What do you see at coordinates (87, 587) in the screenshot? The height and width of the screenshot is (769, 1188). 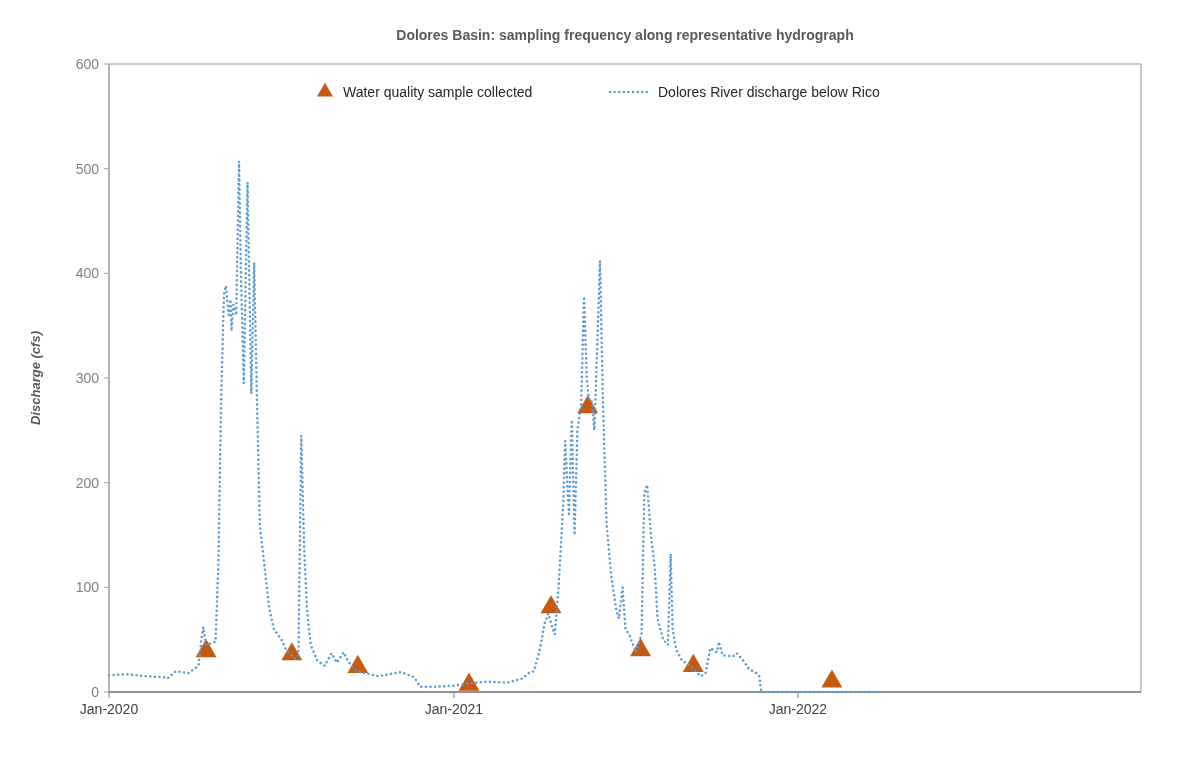 I see `y-tick-label: 100` at bounding box center [87, 587].